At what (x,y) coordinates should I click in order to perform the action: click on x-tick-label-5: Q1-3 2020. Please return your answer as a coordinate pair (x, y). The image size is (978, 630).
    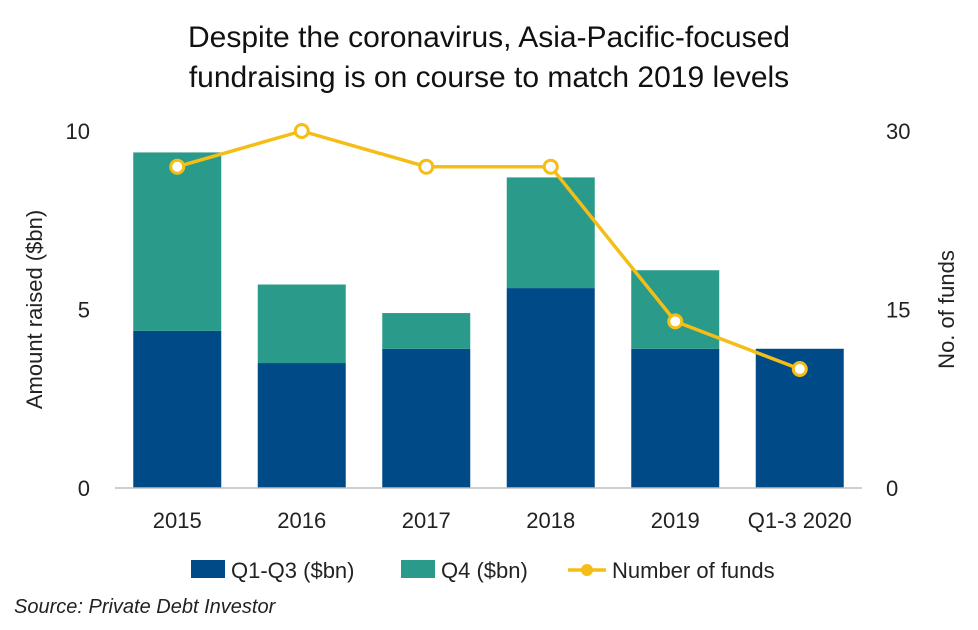
    Looking at the image, I should click on (800, 520).